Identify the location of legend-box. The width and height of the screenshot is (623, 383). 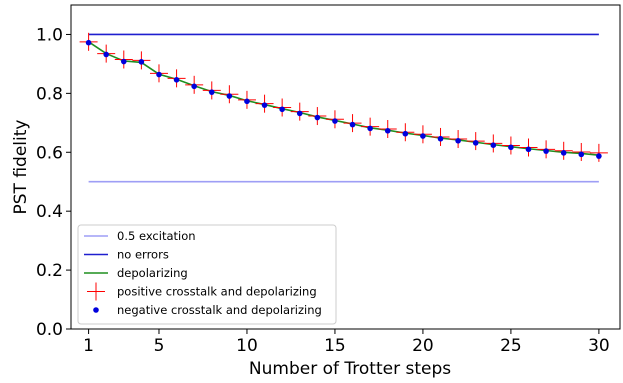
(207, 274).